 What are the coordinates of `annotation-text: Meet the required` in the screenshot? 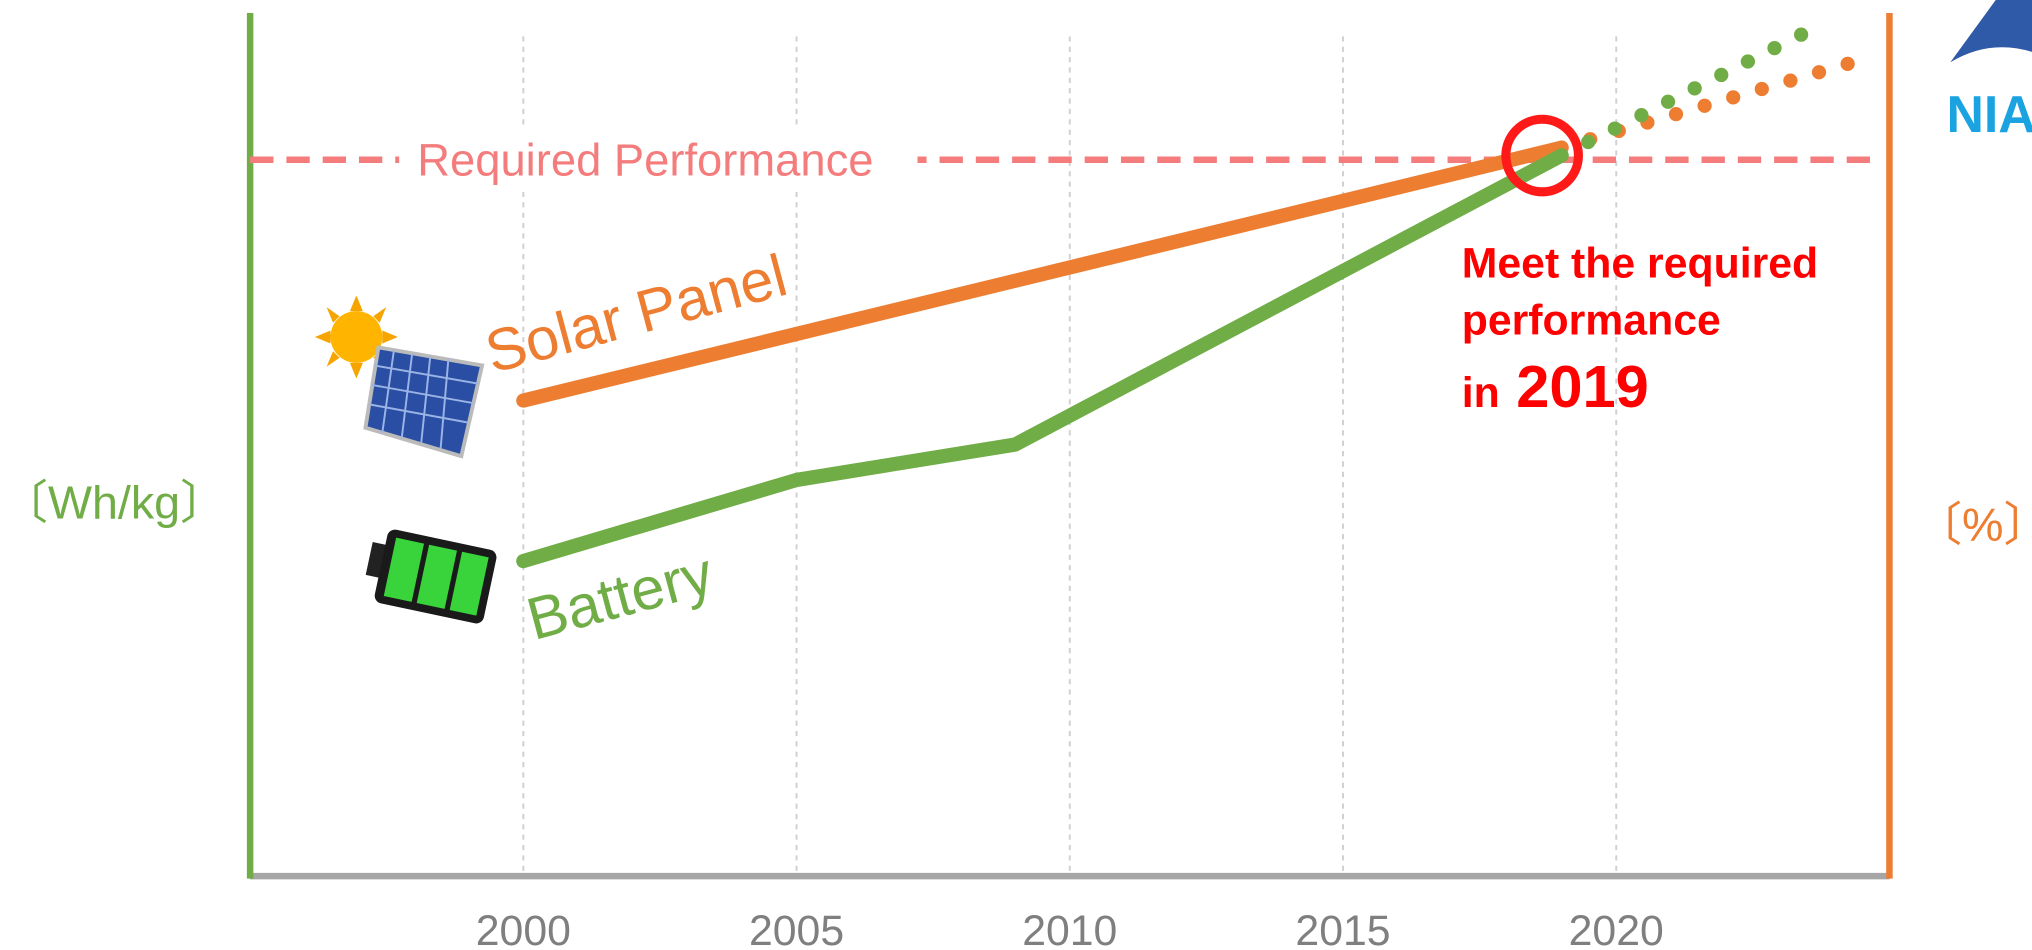 It's located at (1640, 263).